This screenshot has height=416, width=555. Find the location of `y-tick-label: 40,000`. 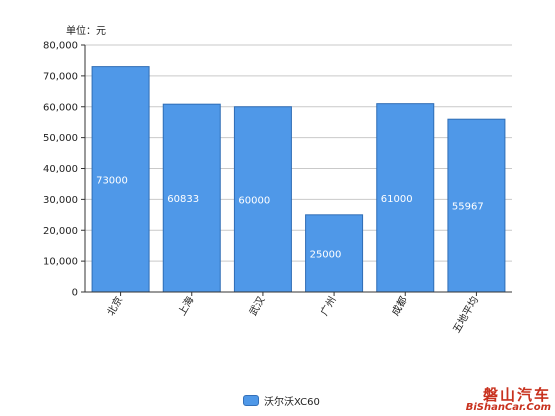

y-tick-label: 40,000 is located at coordinates (60, 169).